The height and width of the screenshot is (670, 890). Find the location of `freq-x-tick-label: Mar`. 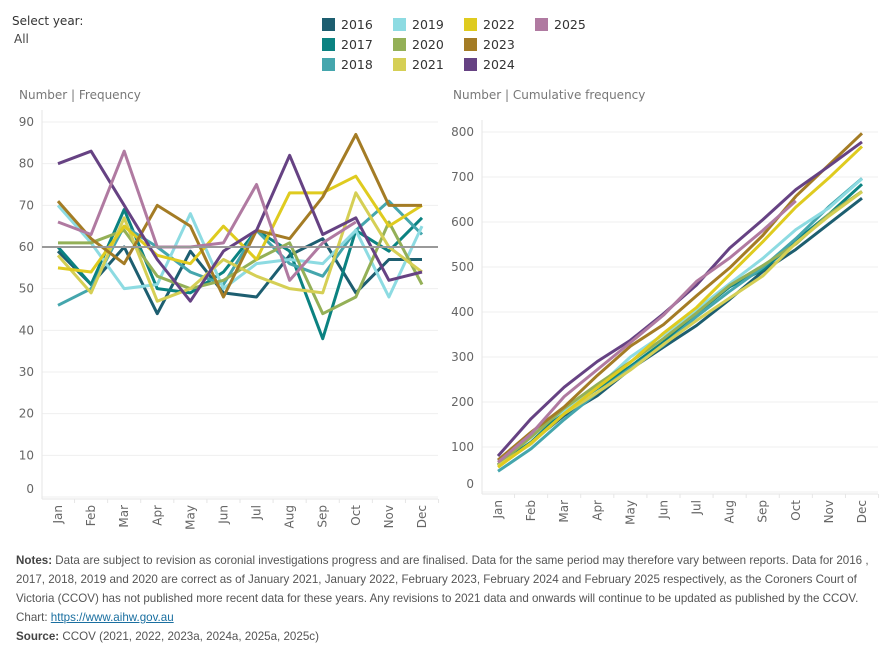

freq-x-tick-label: Mar is located at coordinates (124, 516).